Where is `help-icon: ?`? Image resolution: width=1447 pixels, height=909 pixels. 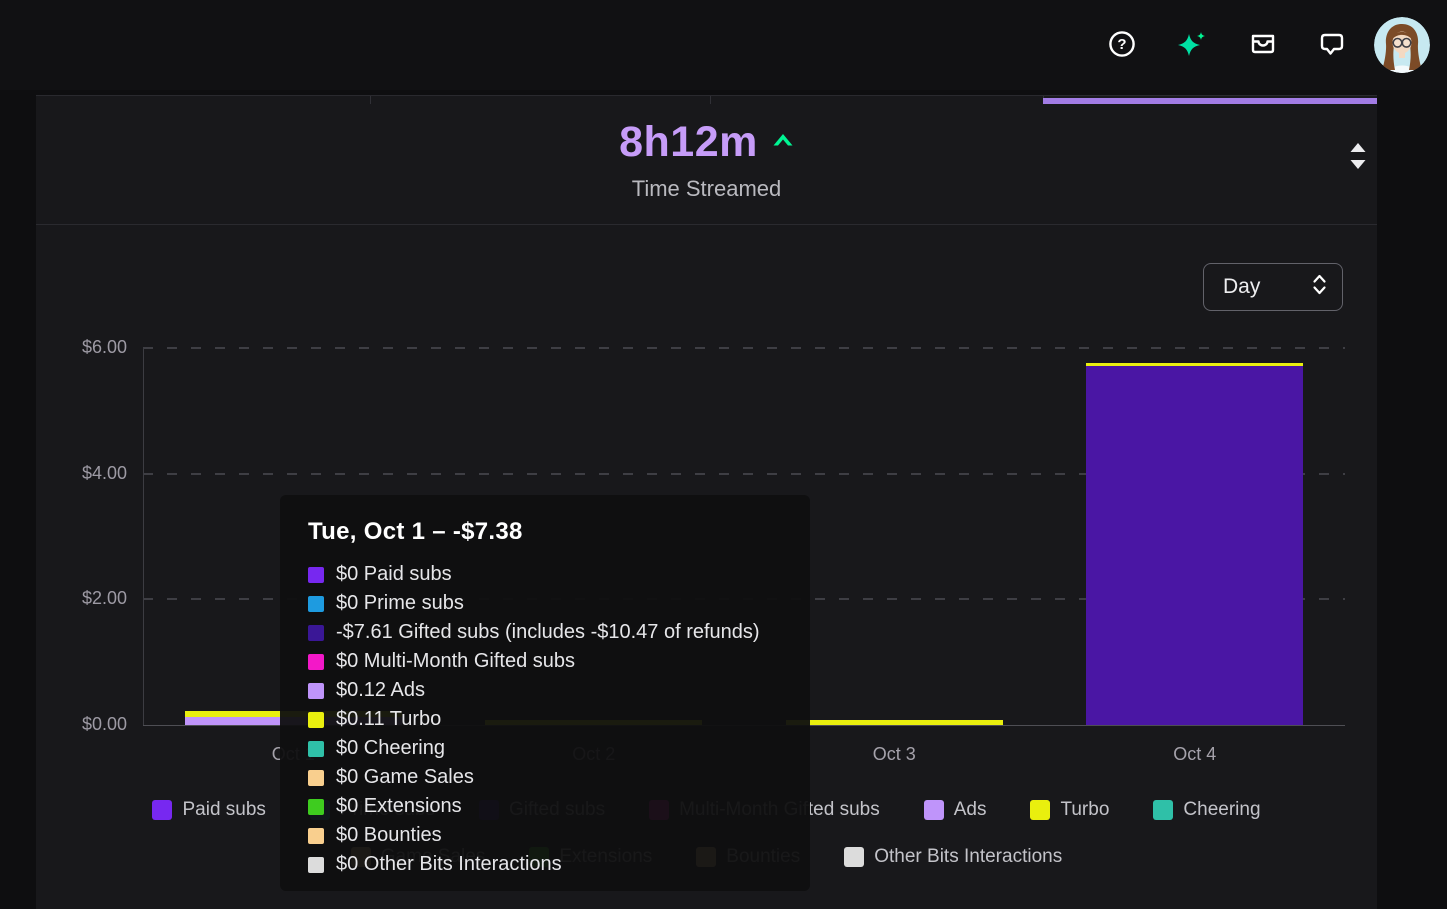 help-icon: ? is located at coordinates (1122, 45).